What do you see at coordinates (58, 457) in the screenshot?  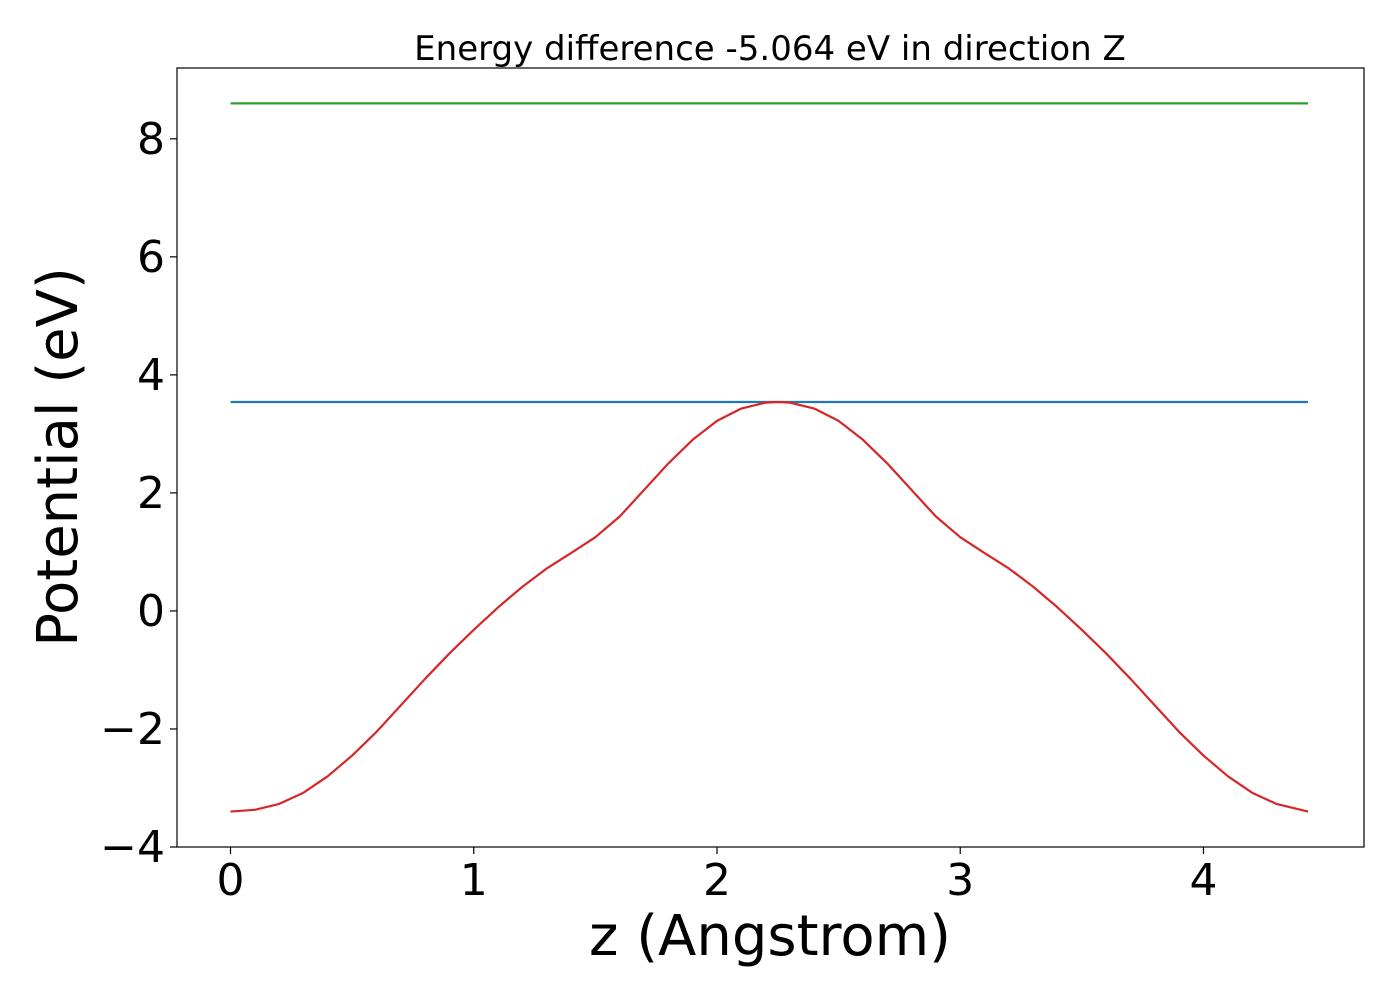 I see `y-axis-label: Potential (eV)` at bounding box center [58, 457].